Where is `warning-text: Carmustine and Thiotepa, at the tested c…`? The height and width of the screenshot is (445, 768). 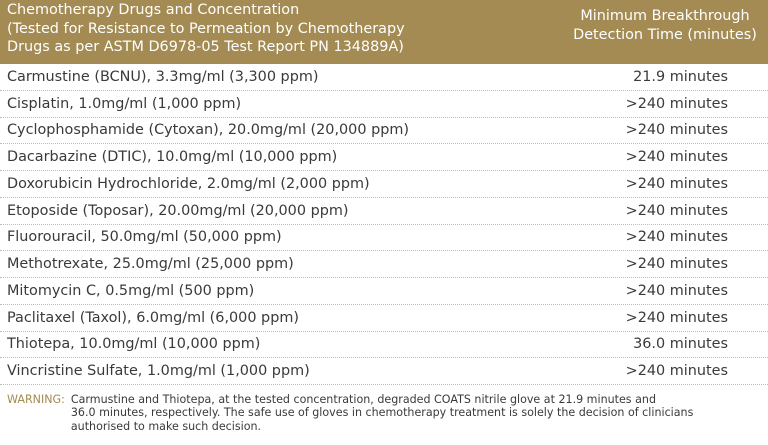 warning-text: Carmustine and Thiotepa, at the tested c… is located at coordinates (382, 413).